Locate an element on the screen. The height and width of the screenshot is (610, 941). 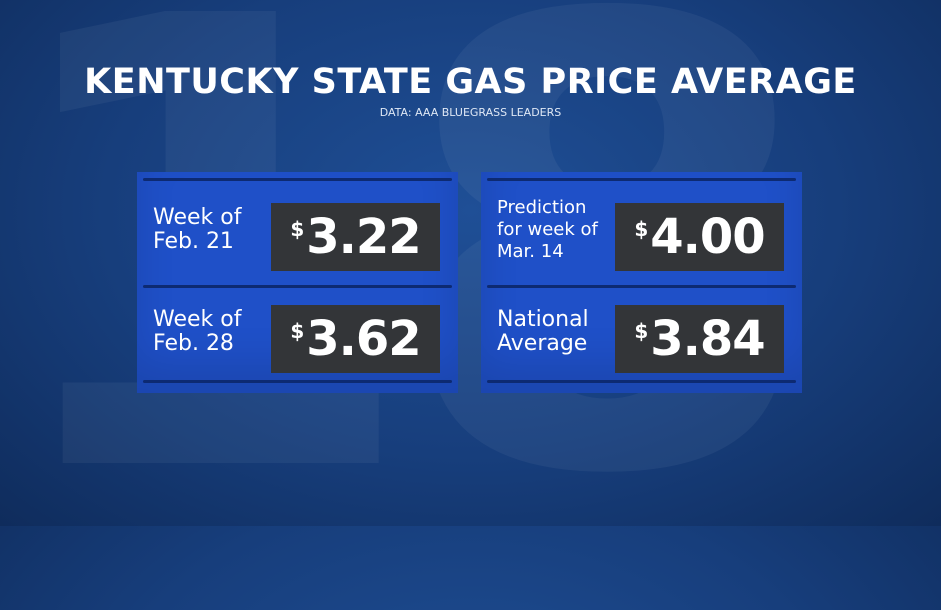
price: 3.84 is located at coordinates (707, 339).